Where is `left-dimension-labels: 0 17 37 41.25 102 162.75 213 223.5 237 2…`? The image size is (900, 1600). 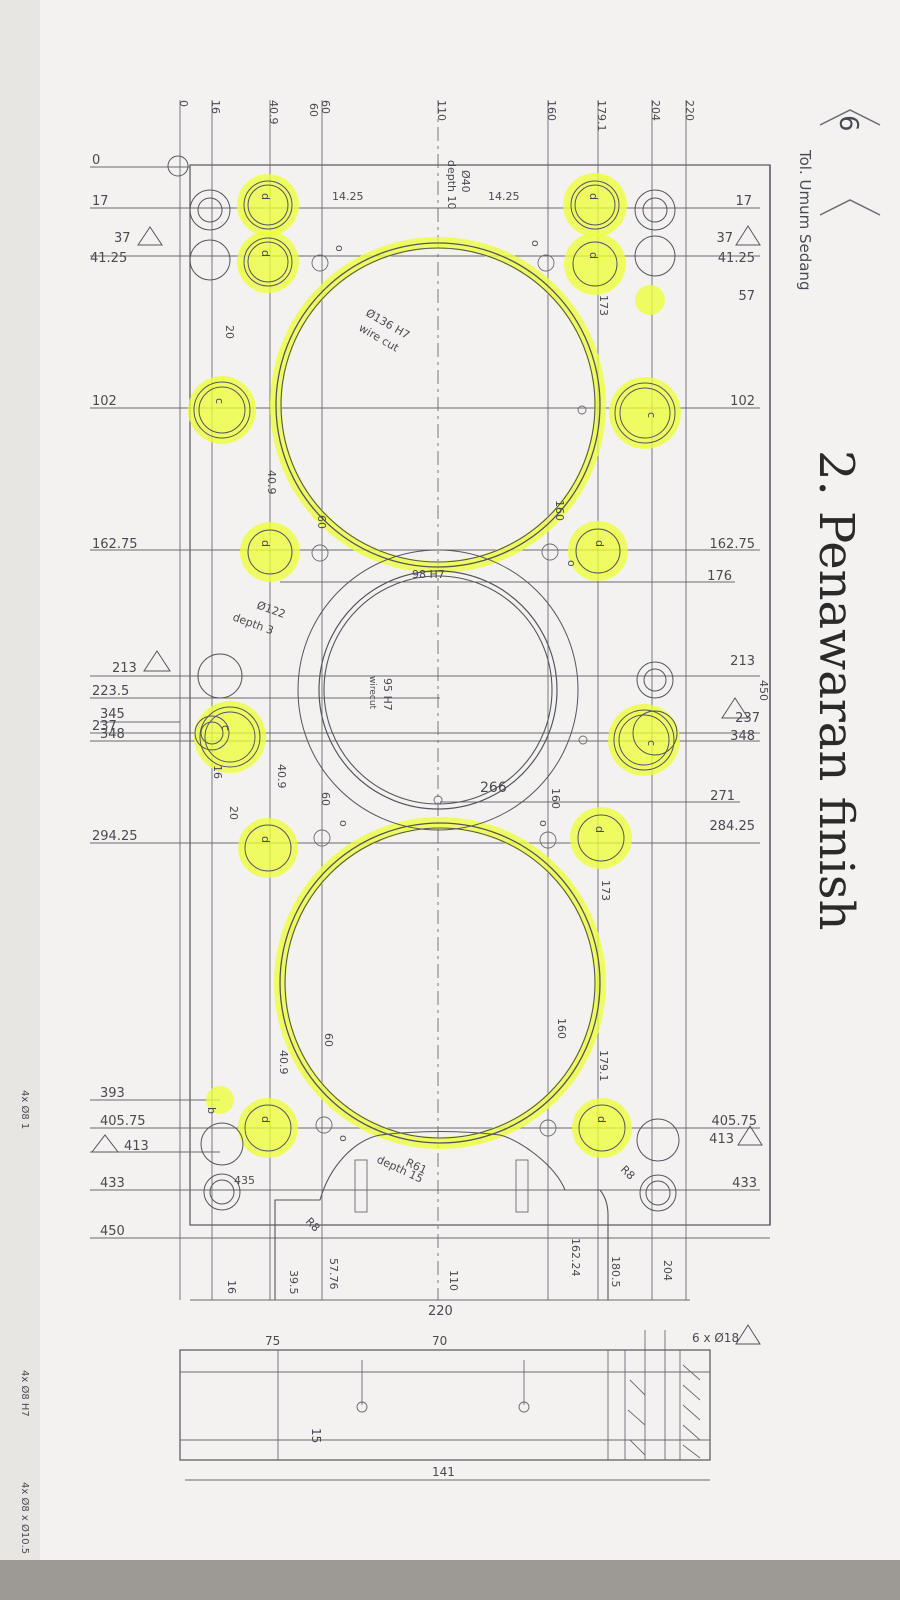
left-dimension-labels: 0 17 37 41.25 102 162.75 213 223.5 237 2… is located at coordinates (119, 696).